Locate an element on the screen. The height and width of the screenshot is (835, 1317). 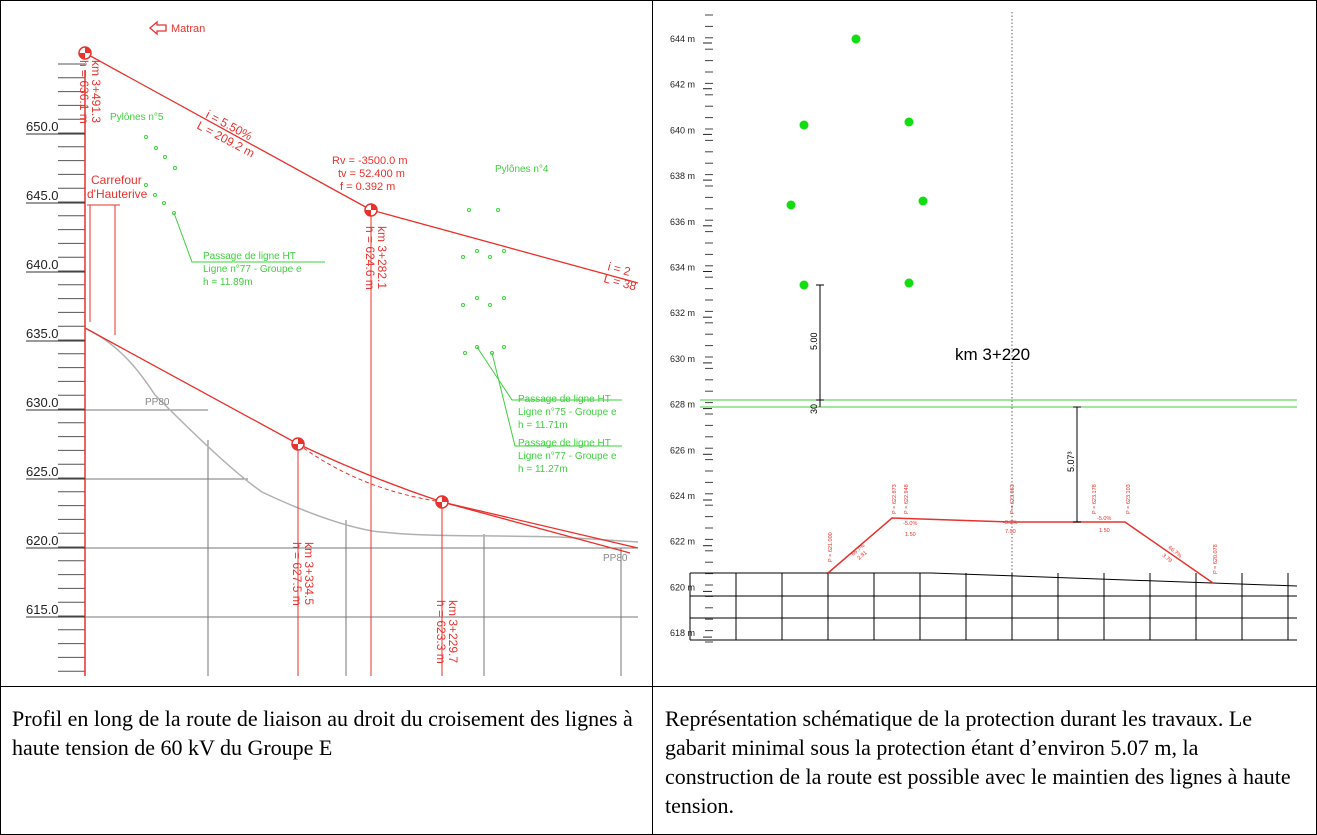
passage2-line: Ligne n°75 - Groupe e is located at coordinates (567, 412).